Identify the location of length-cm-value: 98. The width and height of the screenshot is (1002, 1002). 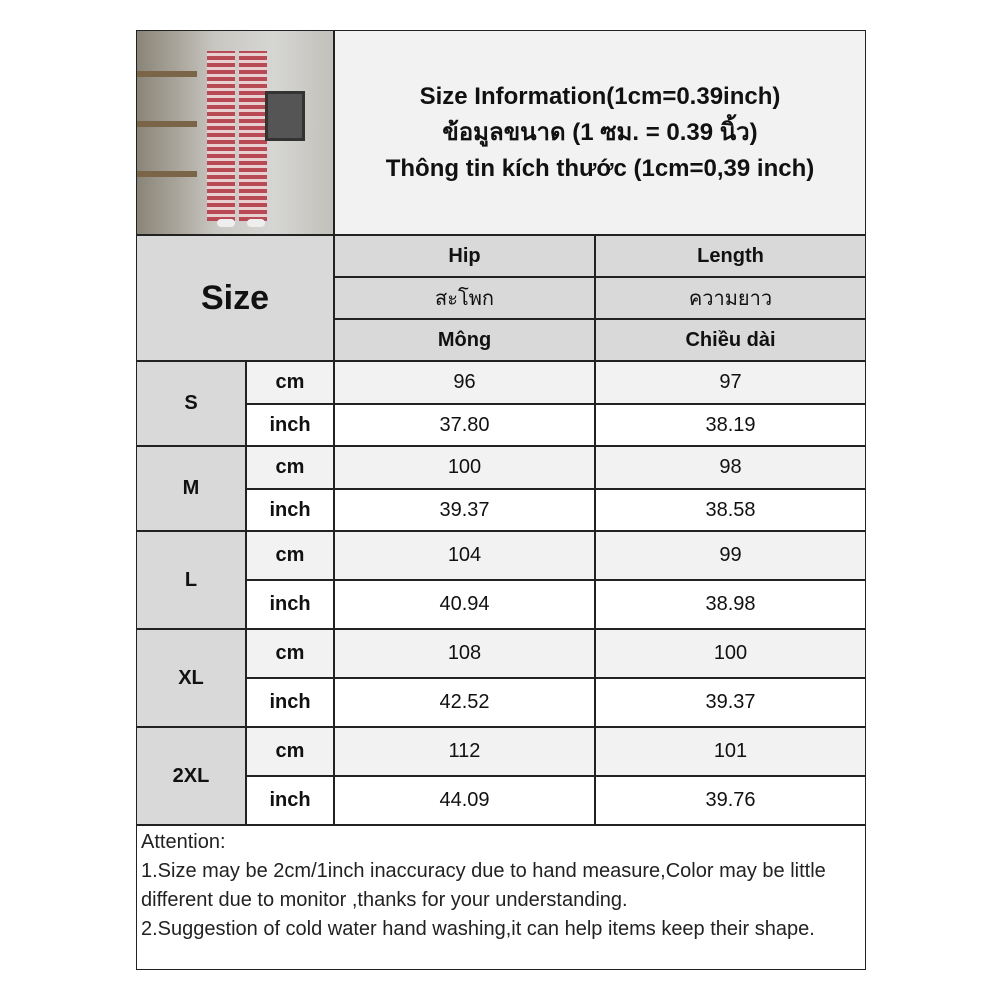
(730, 467).